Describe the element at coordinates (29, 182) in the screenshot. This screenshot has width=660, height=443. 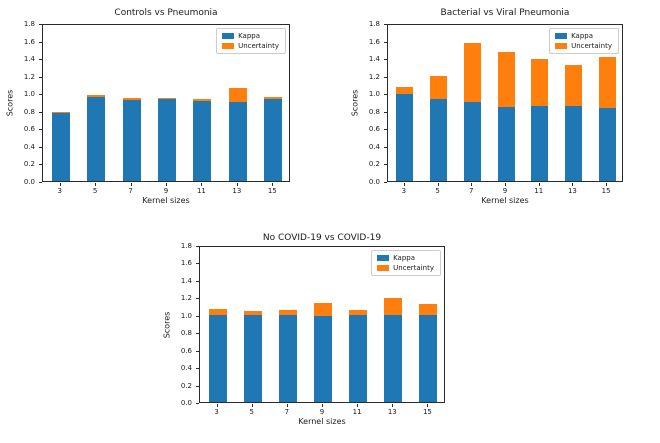
I see `y-tick-label: 0.0` at that location.